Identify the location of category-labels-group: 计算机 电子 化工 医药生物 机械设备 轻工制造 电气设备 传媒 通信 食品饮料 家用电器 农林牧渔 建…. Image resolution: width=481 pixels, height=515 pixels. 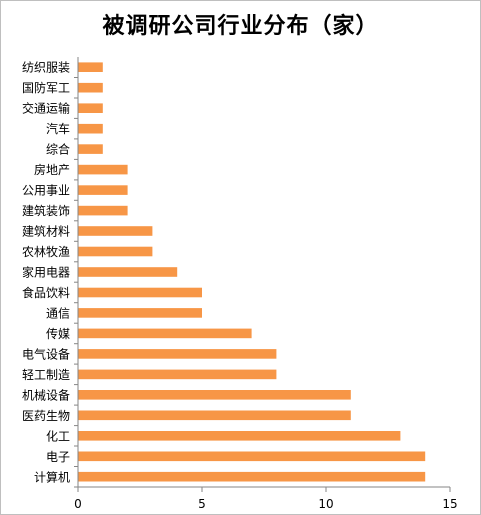
(46, 273).